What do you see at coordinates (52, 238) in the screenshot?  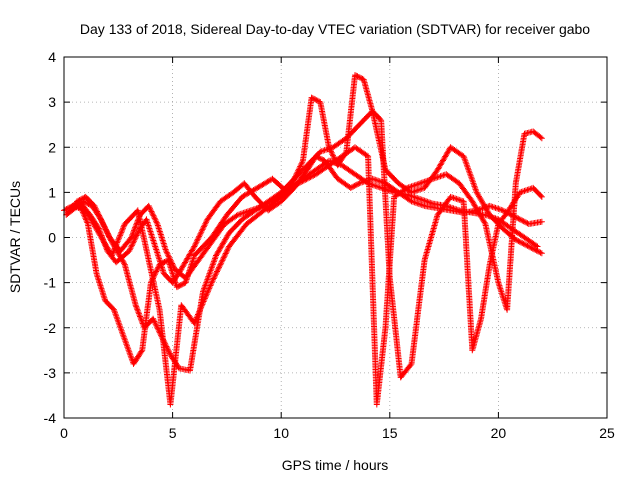 I see `y-tick-label: 0` at bounding box center [52, 238].